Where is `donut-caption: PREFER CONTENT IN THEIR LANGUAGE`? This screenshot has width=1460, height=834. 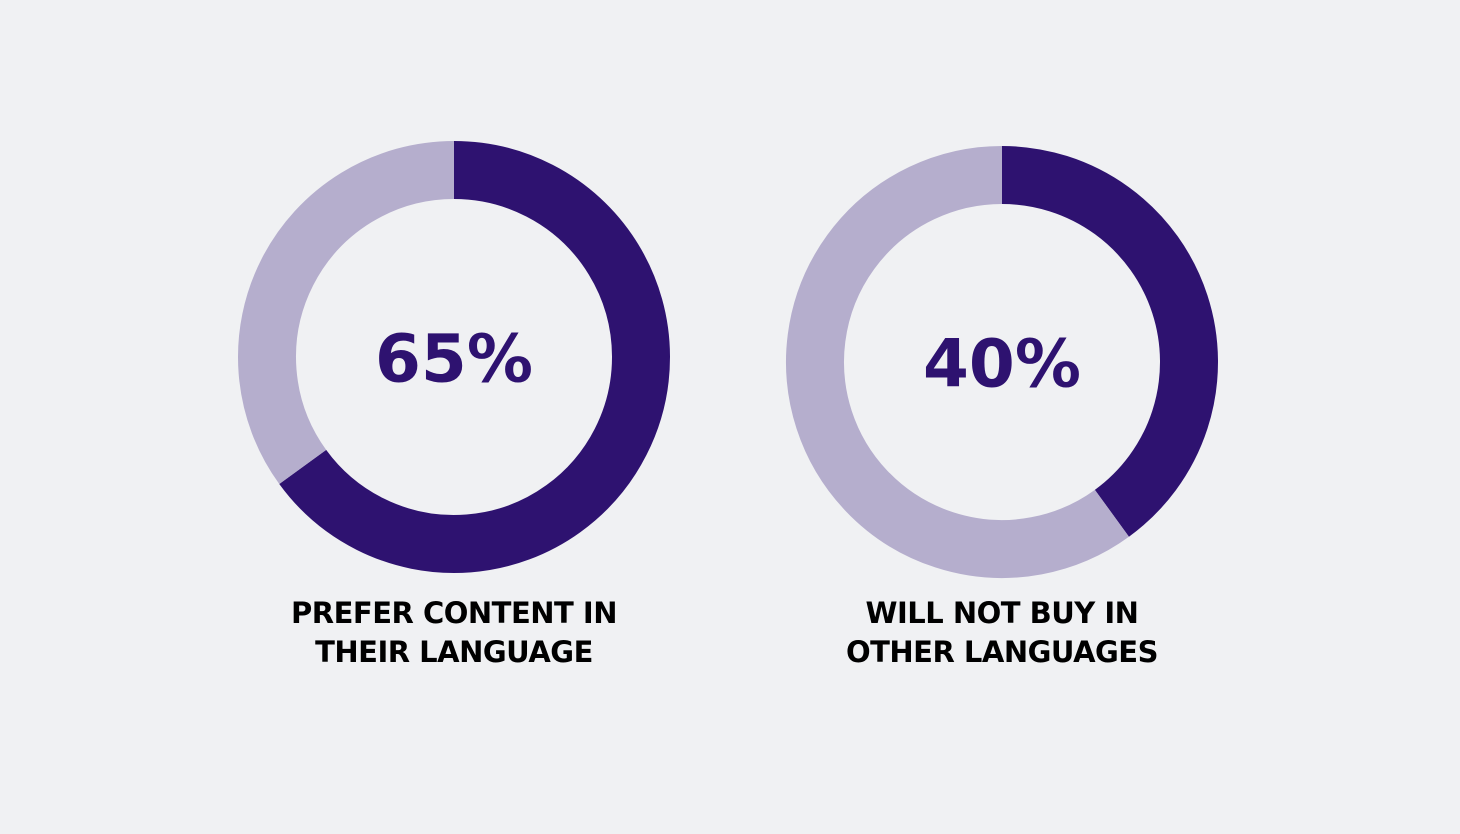 donut-caption: PREFER CONTENT IN THEIR LANGUAGE is located at coordinates (454, 632).